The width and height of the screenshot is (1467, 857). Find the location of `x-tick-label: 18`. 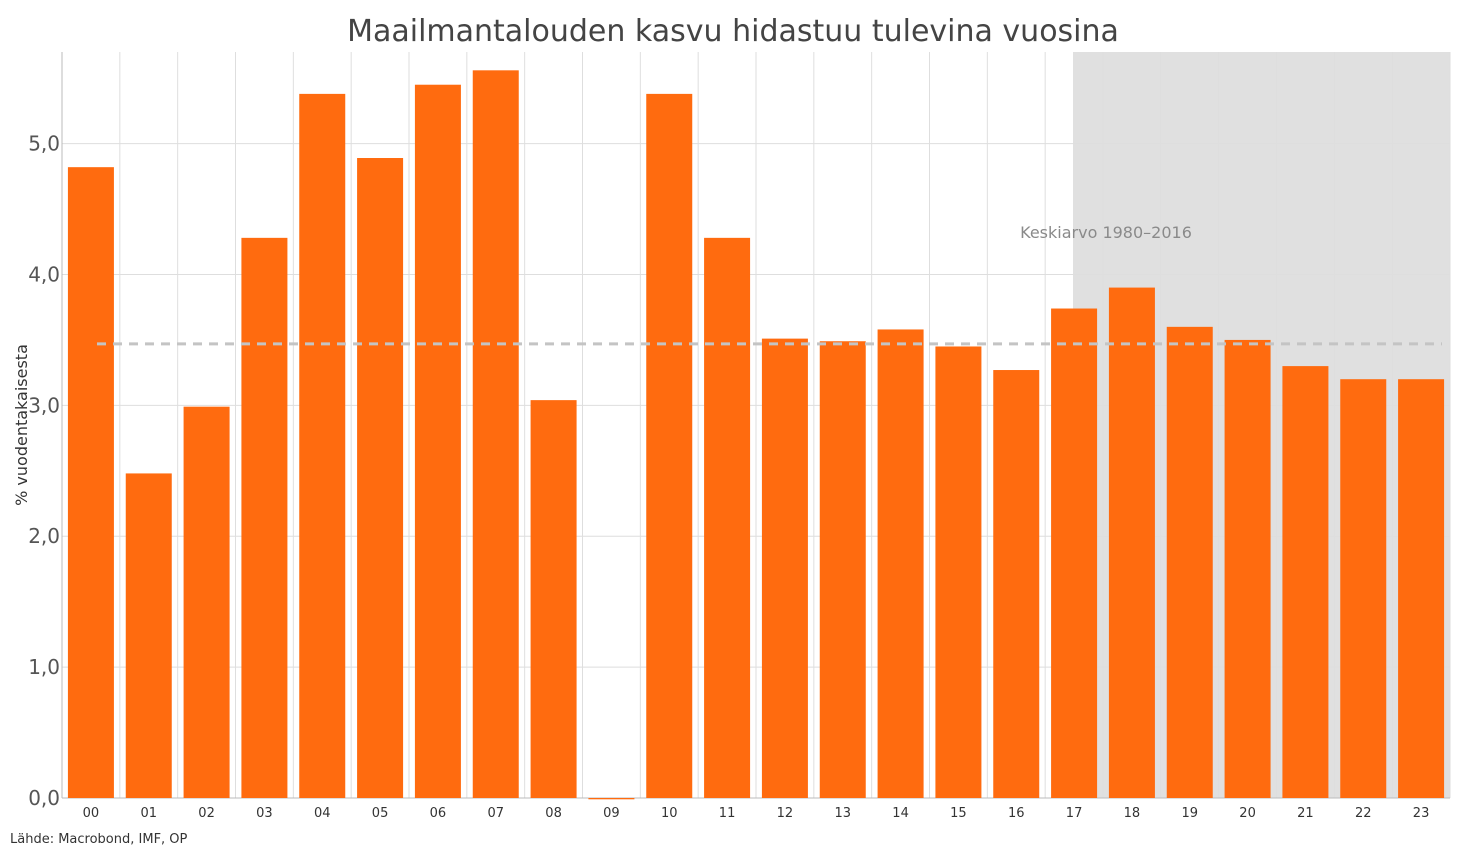

x-tick-label: 18 is located at coordinates (1132, 813).